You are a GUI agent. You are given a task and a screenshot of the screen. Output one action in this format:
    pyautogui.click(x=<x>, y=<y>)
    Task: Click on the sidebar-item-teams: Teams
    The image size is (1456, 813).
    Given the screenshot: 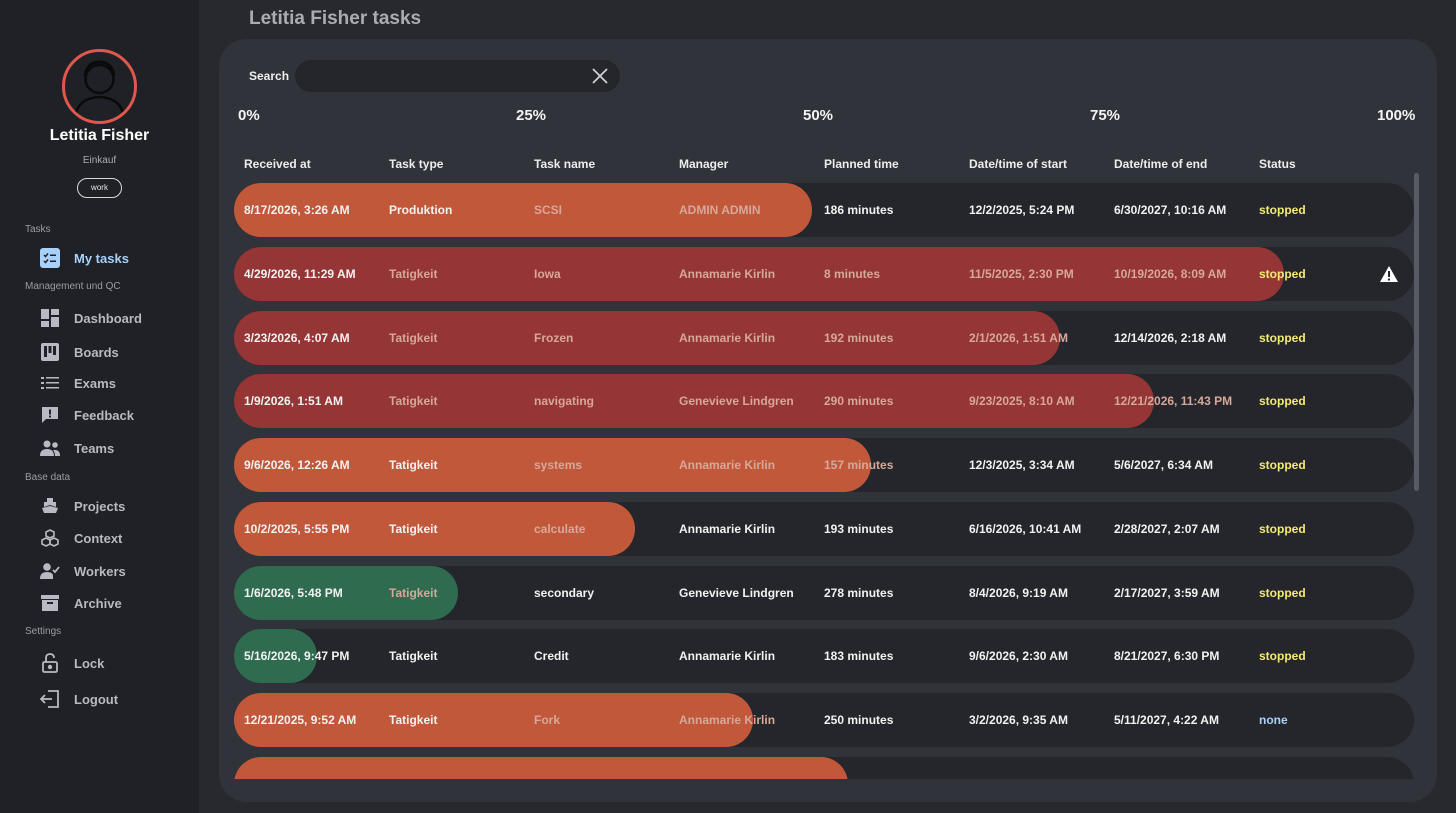 What is the action you would take?
    pyautogui.click(x=115, y=448)
    